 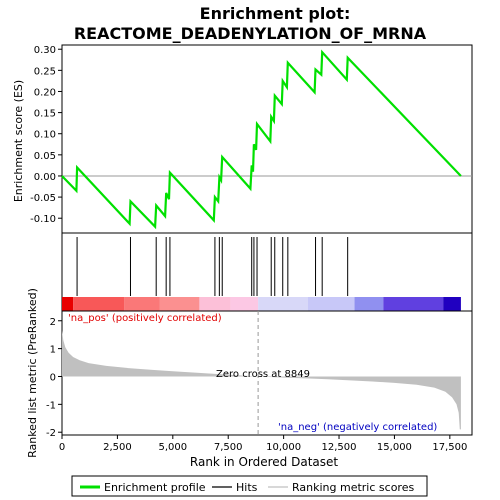 I want to click on es-ytick-label: 0.20, so click(x=45, y=92).